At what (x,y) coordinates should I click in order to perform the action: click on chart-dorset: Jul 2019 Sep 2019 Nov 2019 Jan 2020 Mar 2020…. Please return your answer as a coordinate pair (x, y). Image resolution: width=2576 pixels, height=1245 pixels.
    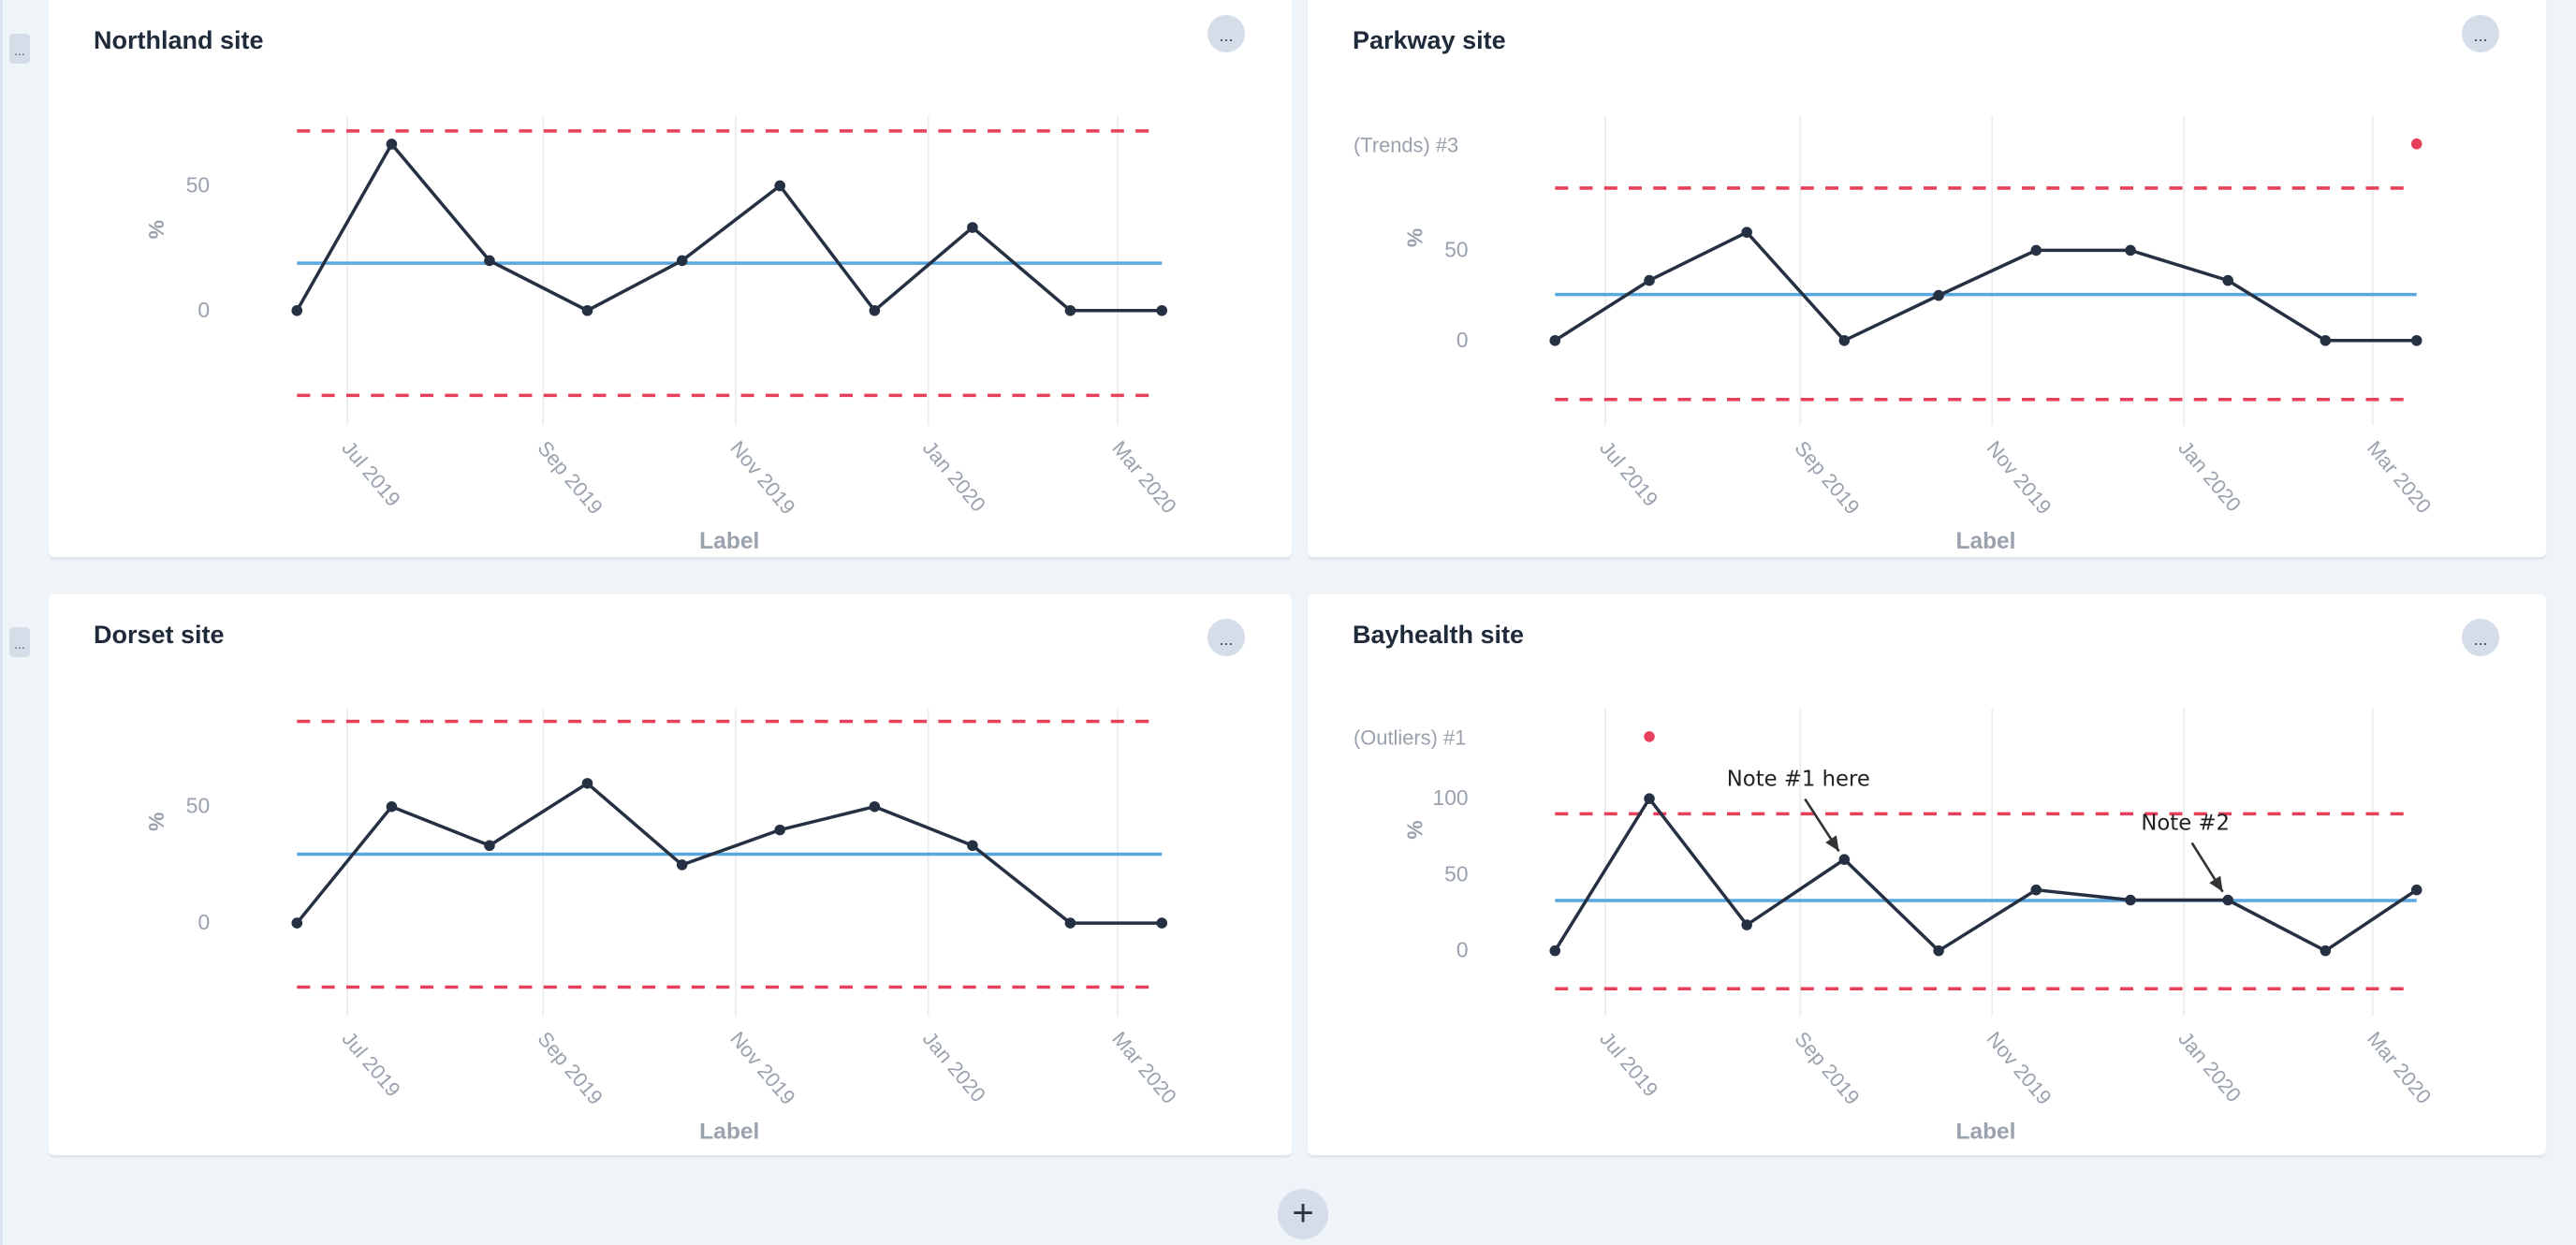
    Looking at the image, I should click on (662, 927).